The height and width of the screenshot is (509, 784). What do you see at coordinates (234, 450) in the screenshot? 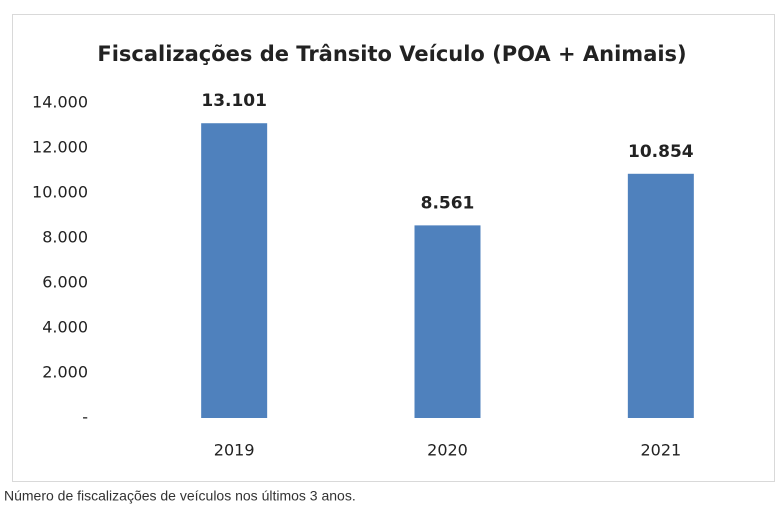
I see `x-tick-label: 2019` at bounding box center [234, 450].